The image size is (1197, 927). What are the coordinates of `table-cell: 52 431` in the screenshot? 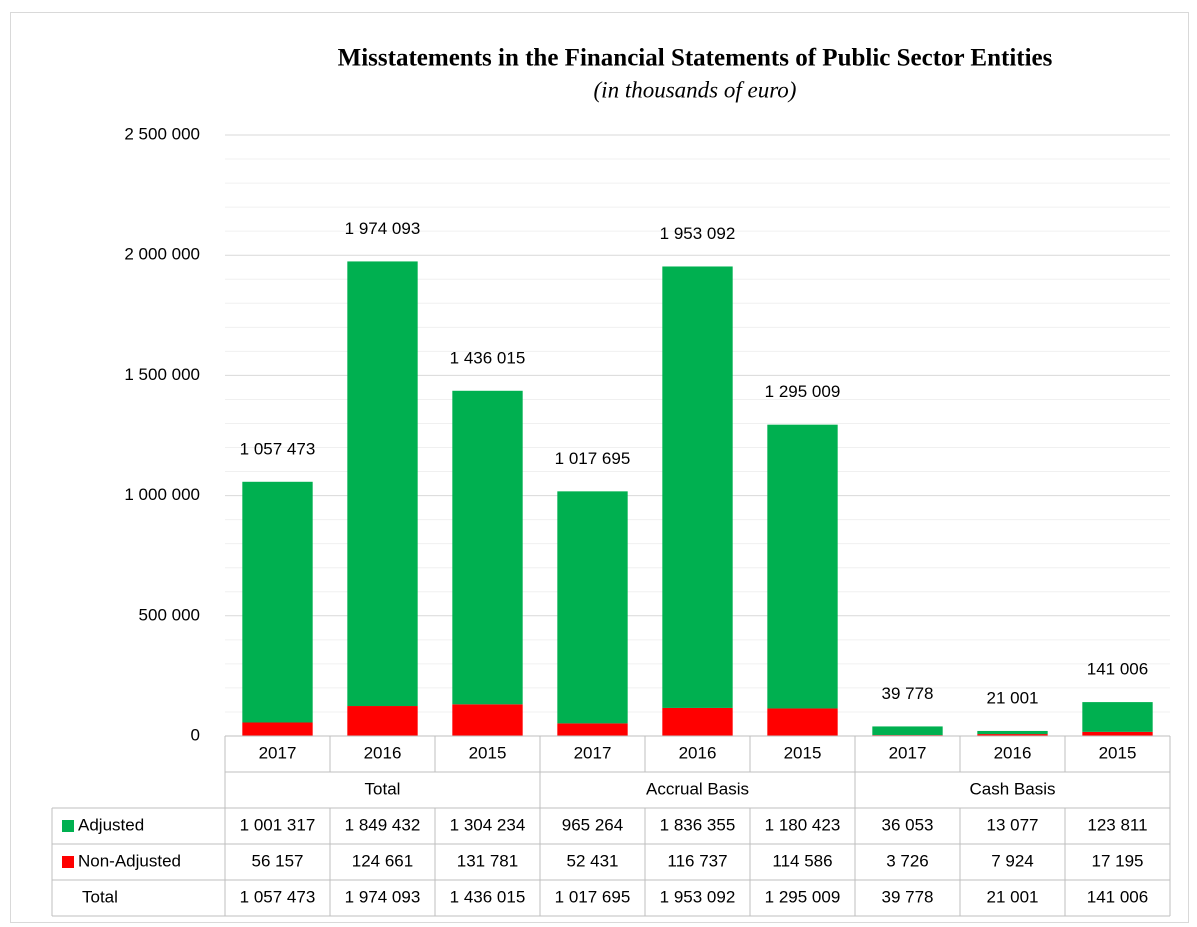 It's located at (593, 860).